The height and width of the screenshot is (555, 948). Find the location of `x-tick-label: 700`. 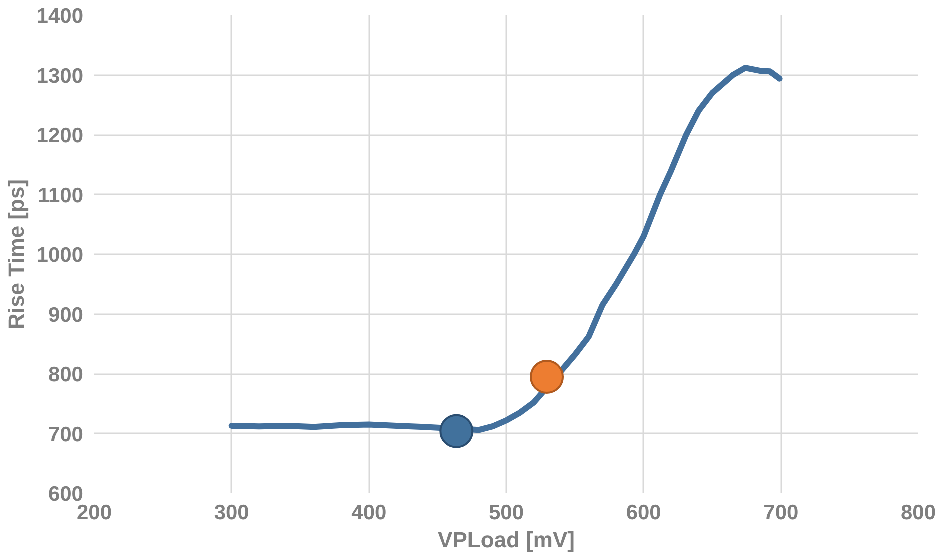

x-tick-label: 700 is located at coordinates (781, 513).